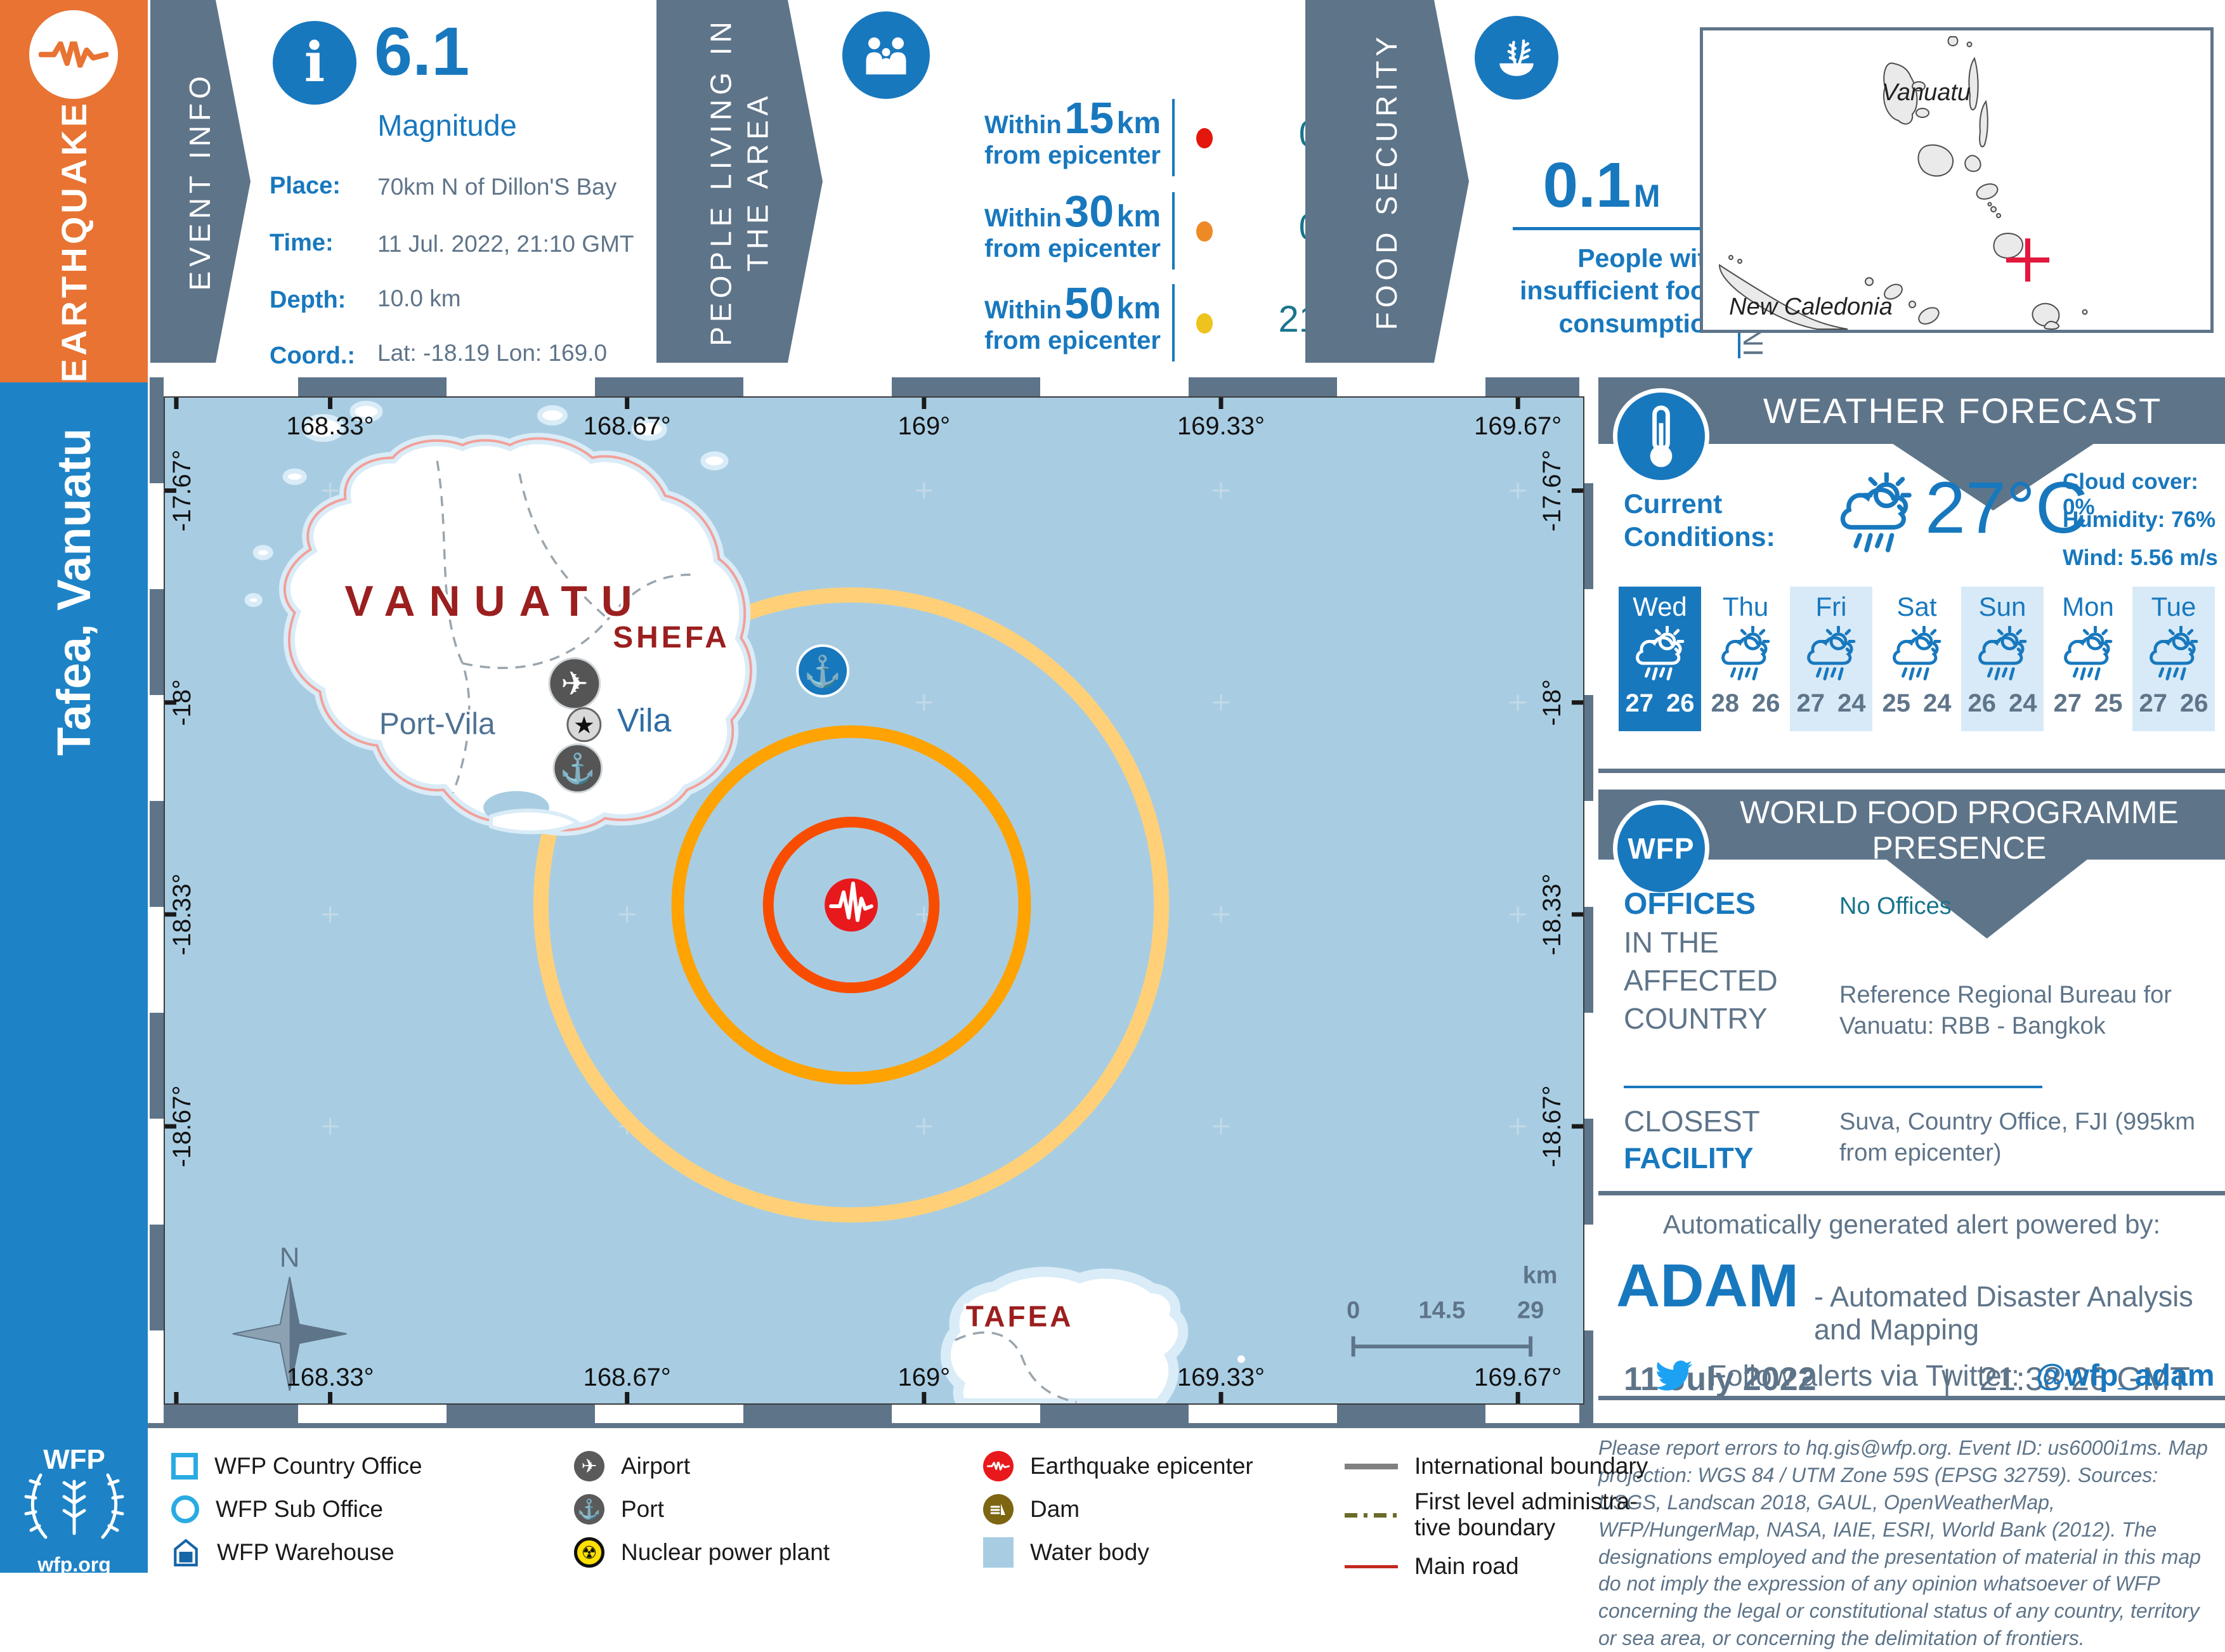 The width and height of the screenshot is (2225, 1652). I want to click on coord-value: Lat: -18.19 Lon: 169.0, so click(492, 353).